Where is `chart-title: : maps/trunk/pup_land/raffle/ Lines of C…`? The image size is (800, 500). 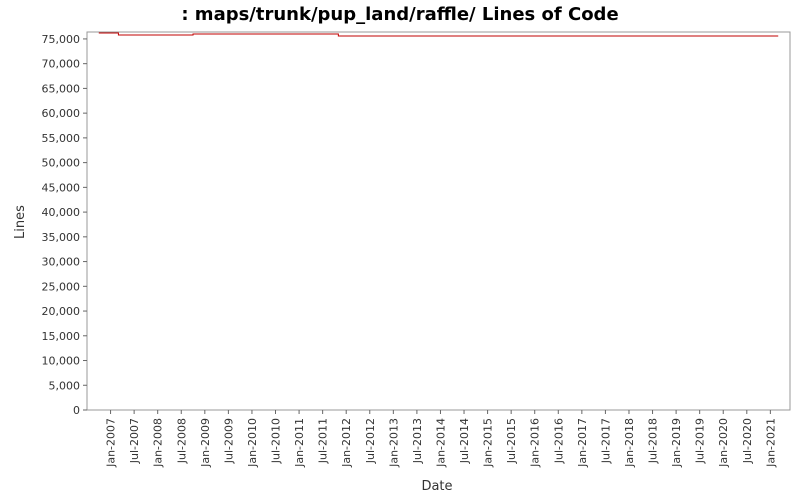 chart-title: : maps/trunk/pup_land/raffle/ Lines of C… is located at coordinates (399, 14).